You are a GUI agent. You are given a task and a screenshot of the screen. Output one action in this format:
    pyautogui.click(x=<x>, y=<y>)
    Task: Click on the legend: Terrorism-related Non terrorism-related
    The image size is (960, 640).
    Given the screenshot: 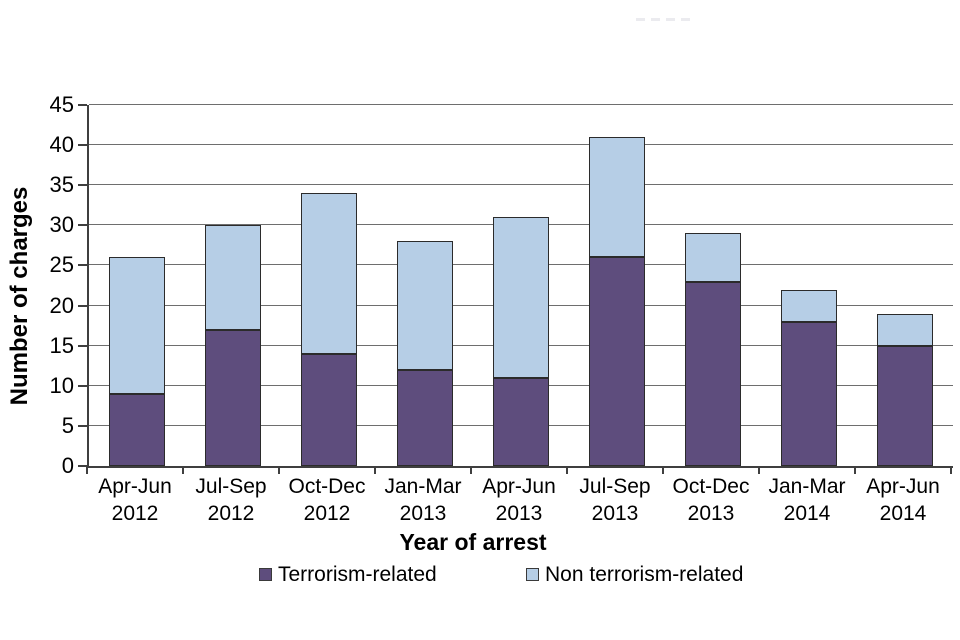 What is the action you would take?
    pyautogui.click(x=480, y=578)
    